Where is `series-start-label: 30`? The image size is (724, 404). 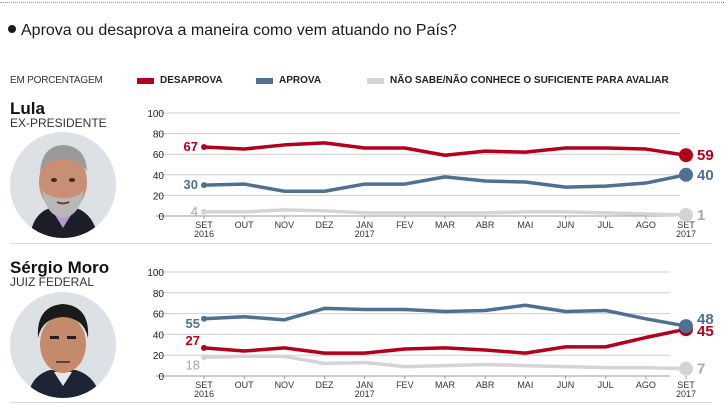
series-start-label: 30 is located at coordinates (191, 184).